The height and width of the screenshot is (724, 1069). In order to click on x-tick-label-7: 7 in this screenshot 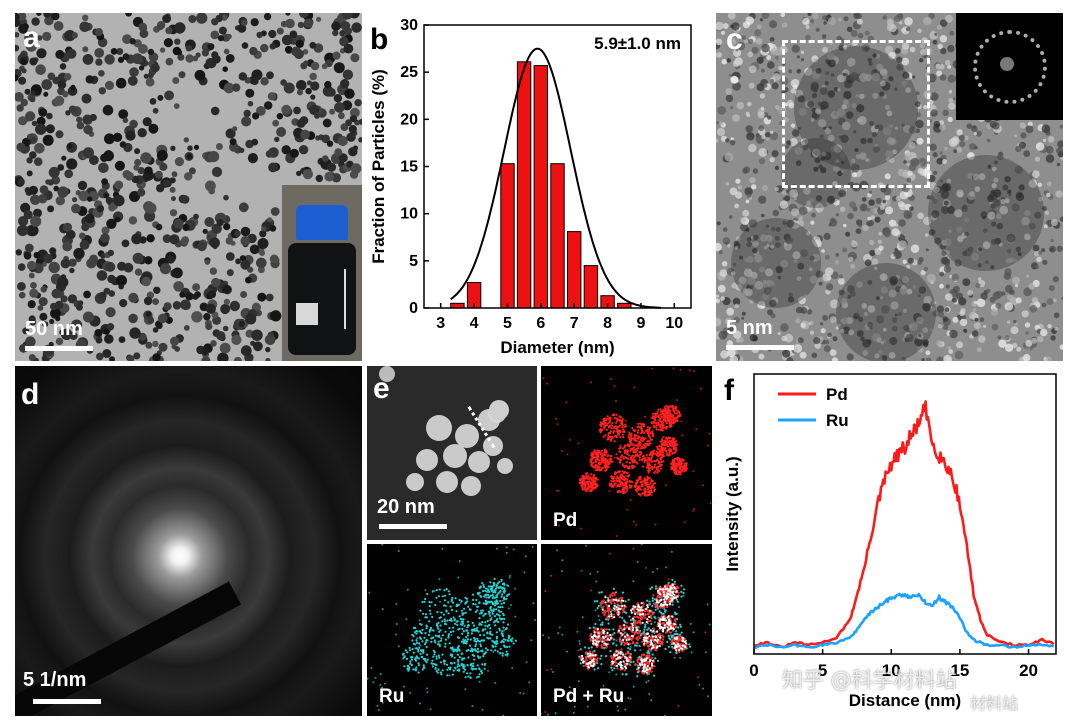, I will do `click(574, 323)`.